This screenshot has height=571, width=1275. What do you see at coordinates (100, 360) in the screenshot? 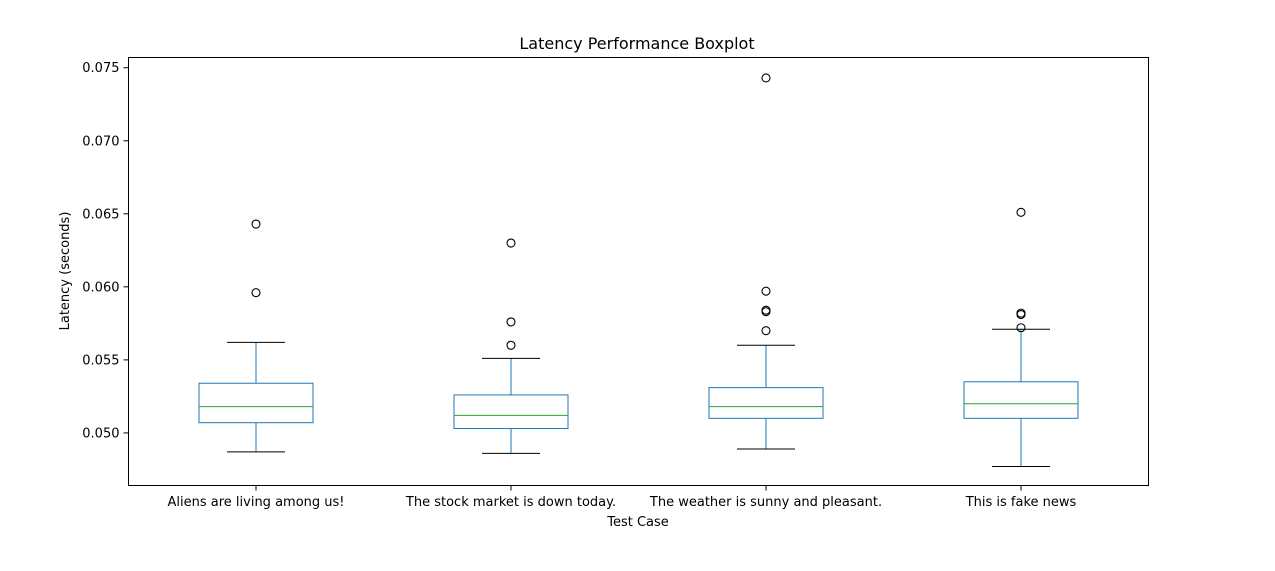
I see `y-tick-label: 0.055` at bounding box center [100, 360].